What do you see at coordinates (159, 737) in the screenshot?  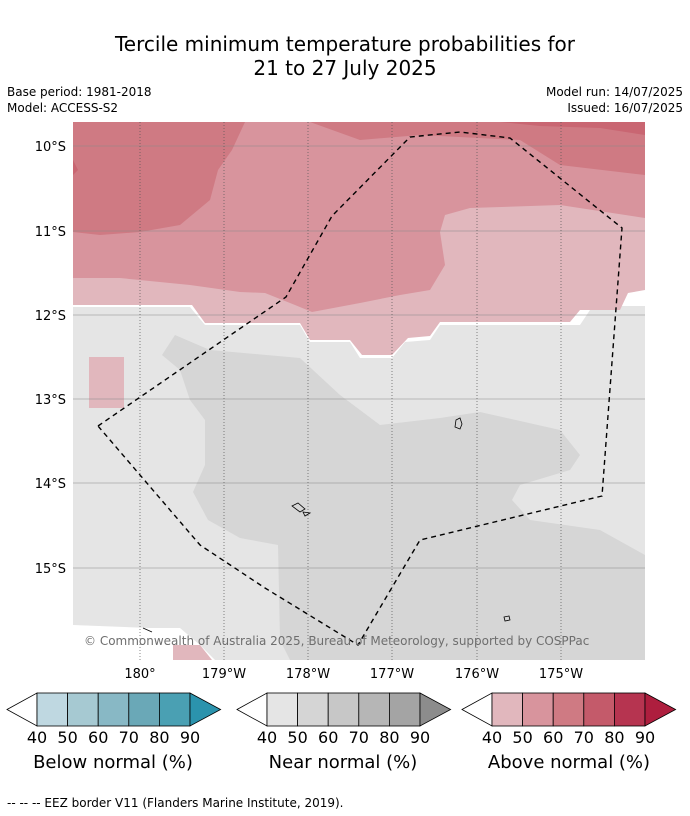 I see `colorbar-below-tick: 80` at bounding box center [159, 737].